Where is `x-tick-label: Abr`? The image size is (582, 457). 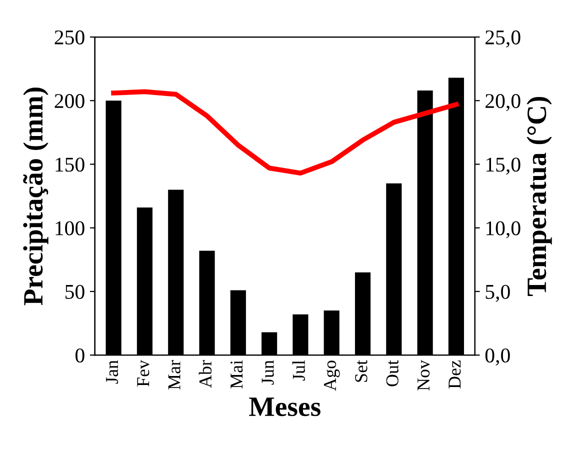 x-tick-label: Abr is located at coordinates (205, 374).